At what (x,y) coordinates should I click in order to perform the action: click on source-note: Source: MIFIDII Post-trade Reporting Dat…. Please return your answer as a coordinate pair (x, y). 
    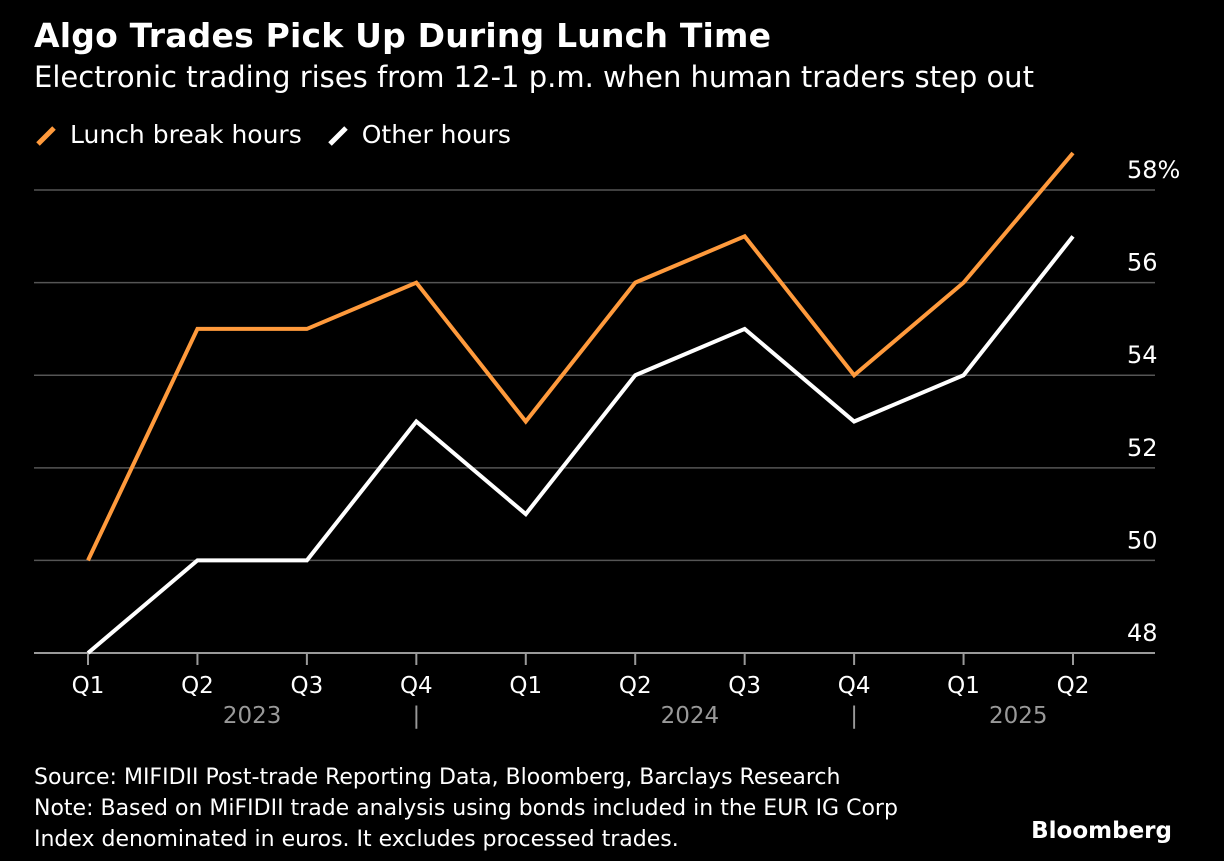
    Looking at the image, I should click on (437, 777).